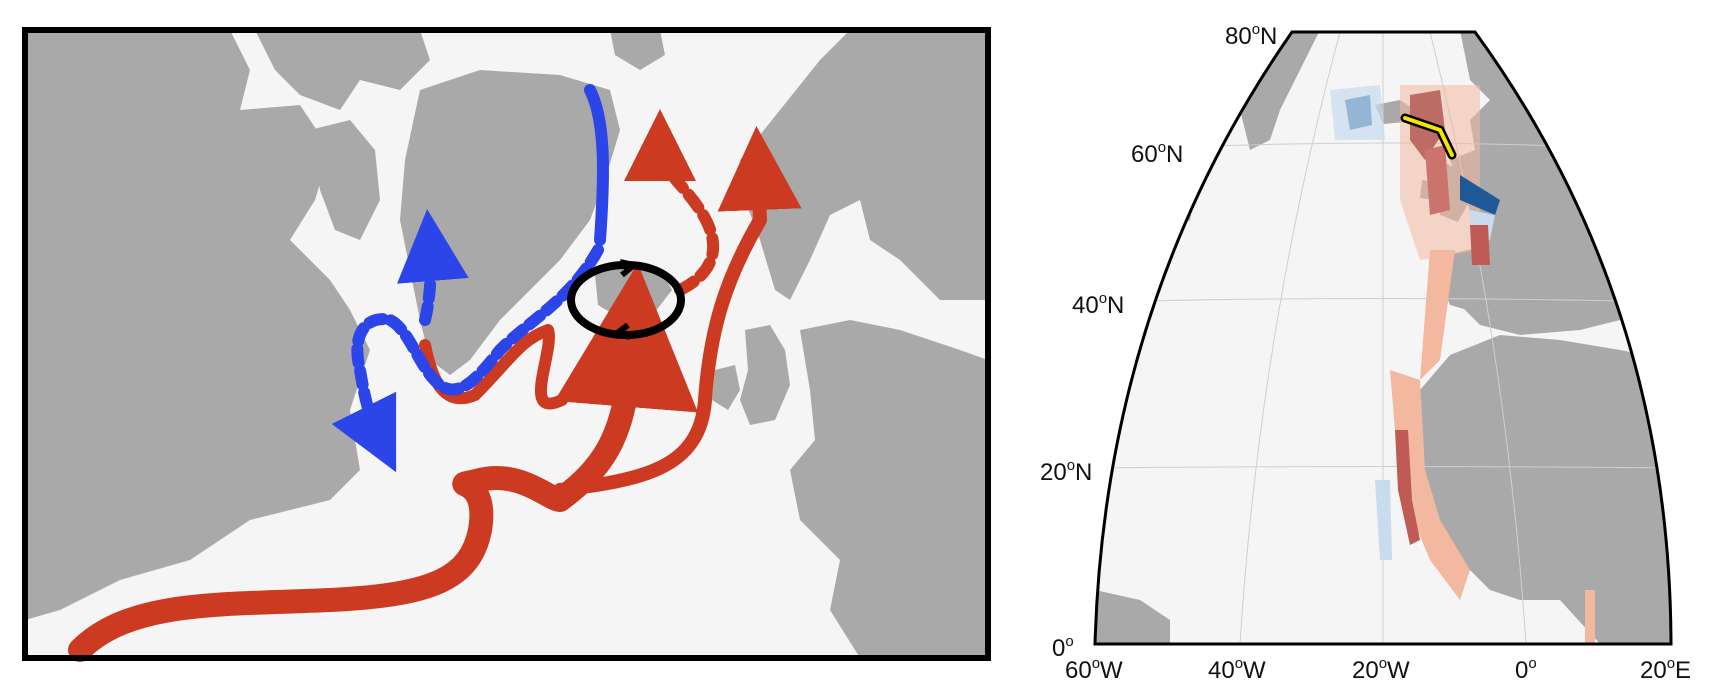 The width and height of the screenshot is (1719, 687). Describe the element at coordinates (1063, 647) in the screenshot. I see `lat-label-4: 0o` at that location.